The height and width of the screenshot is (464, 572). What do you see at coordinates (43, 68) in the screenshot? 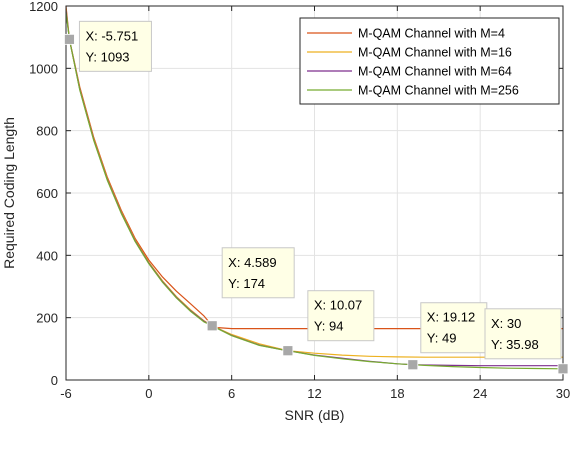
I see `y-tick-label: 1000` at bounding box center [43, 68].